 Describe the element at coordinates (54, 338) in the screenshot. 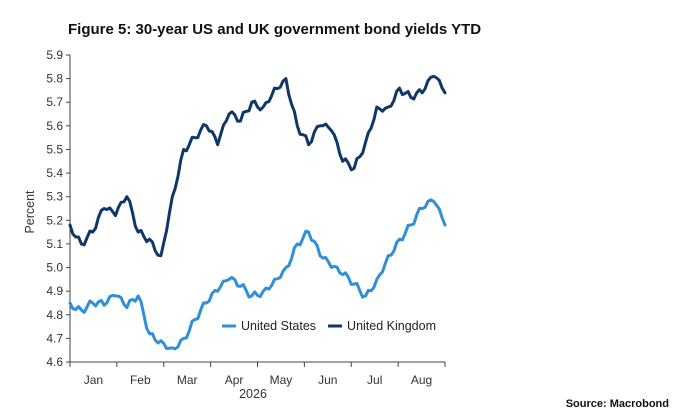

I see `y-tick-label: 4.7` at that location.